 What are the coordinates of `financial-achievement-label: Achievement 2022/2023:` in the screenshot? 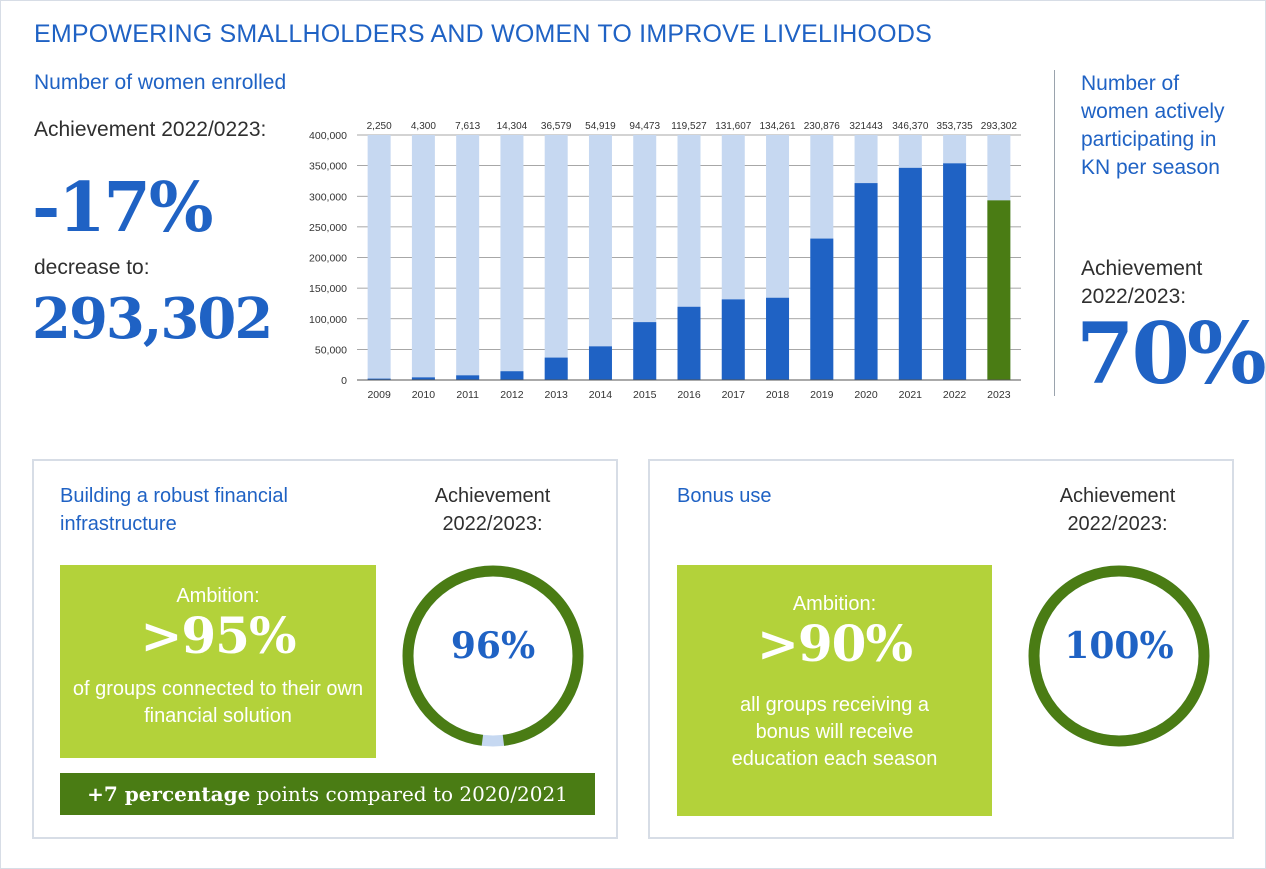 It's located at (492, 510).